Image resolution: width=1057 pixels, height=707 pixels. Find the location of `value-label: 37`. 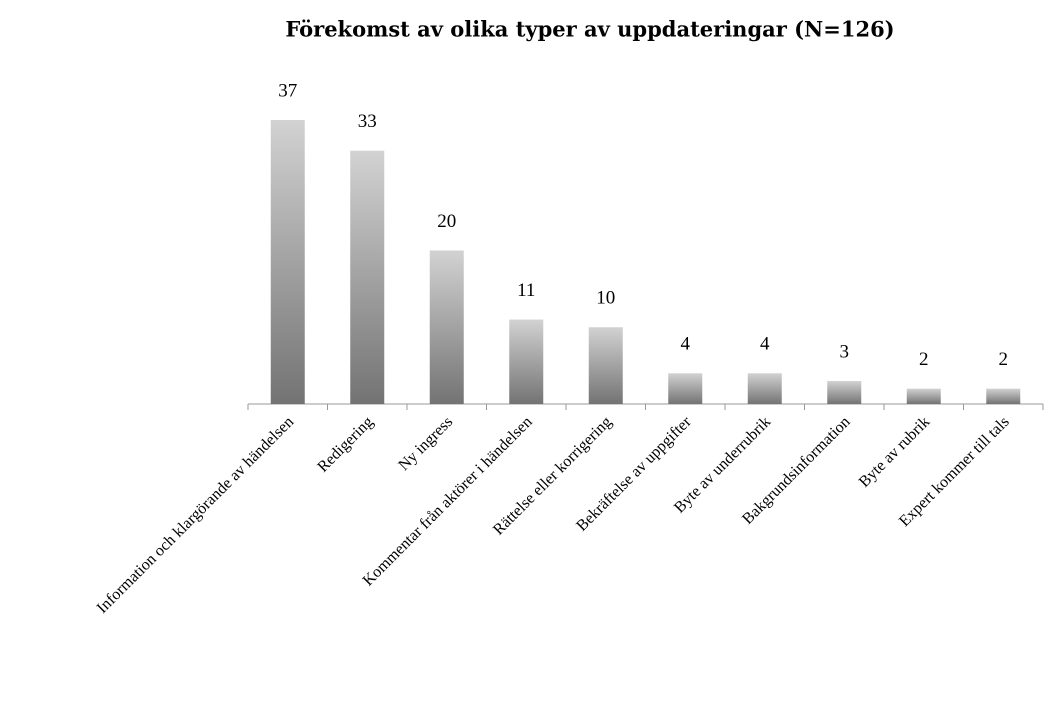

value-label: 37 is located at coordinates (287, 90).